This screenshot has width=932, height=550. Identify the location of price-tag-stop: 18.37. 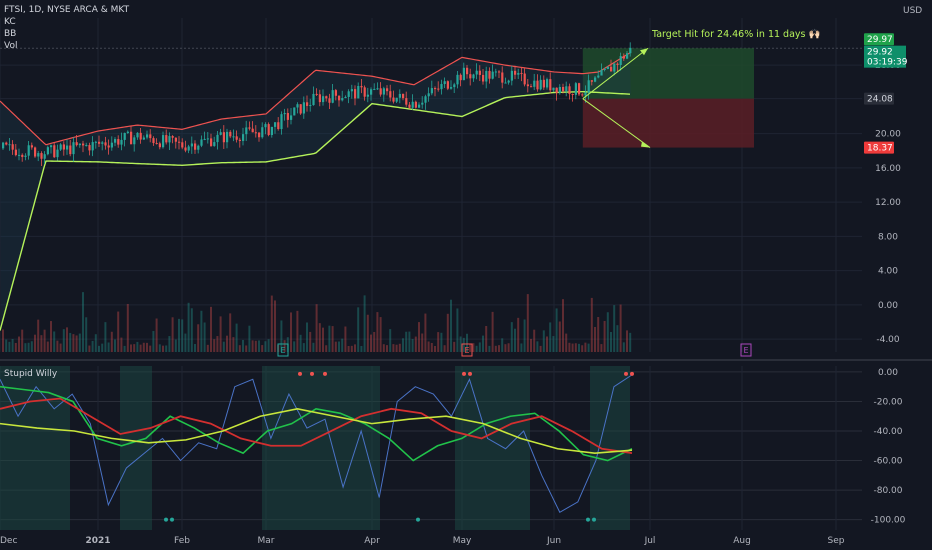
(880, 149).